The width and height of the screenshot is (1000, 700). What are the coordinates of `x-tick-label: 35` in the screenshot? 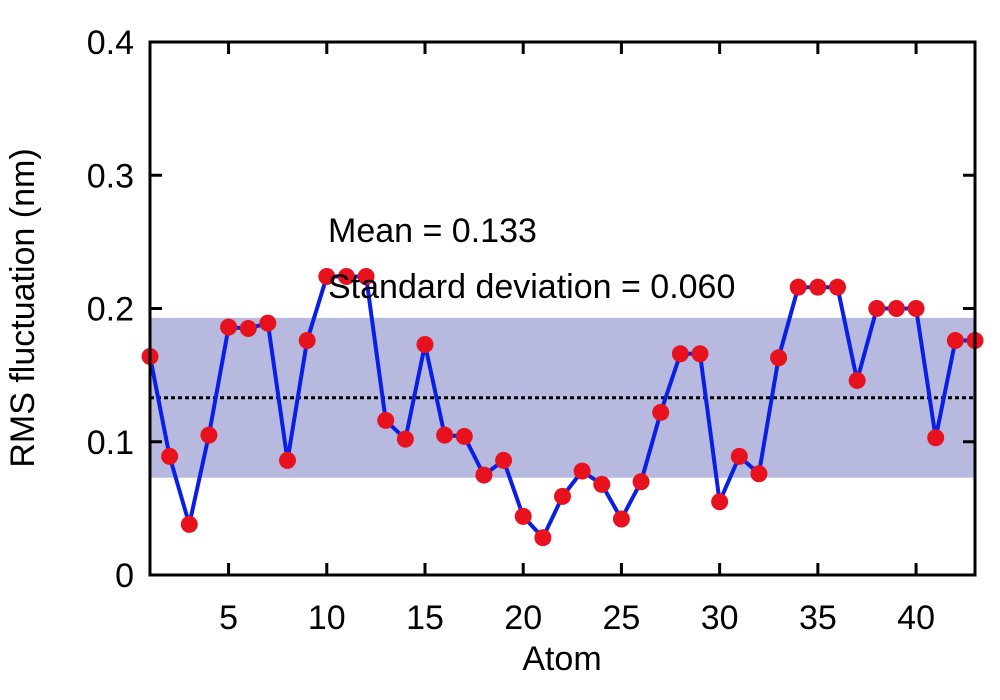 It's located at (818, 618).